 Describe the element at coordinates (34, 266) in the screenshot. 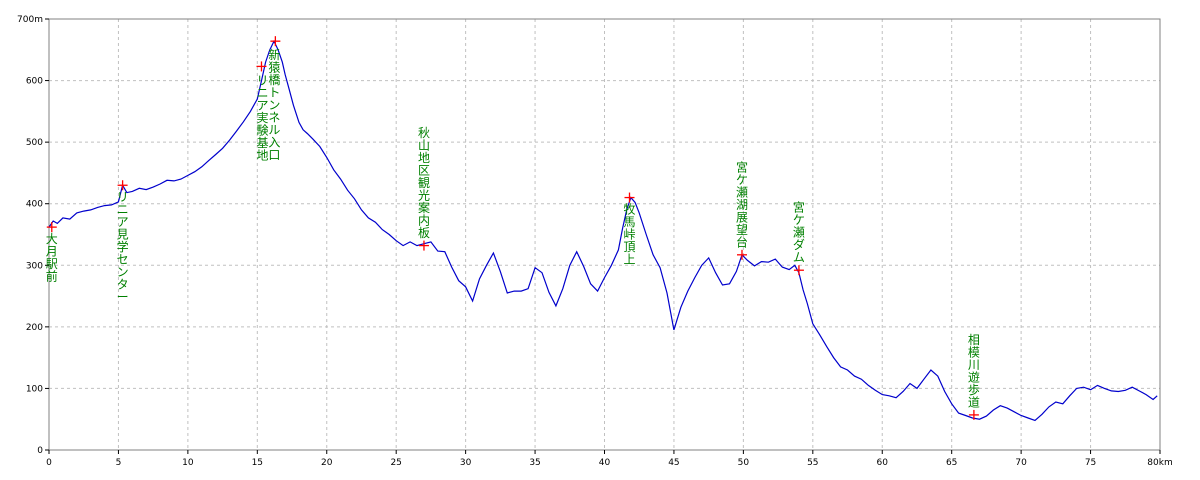

I see `y-tick-label: 300` at that location.